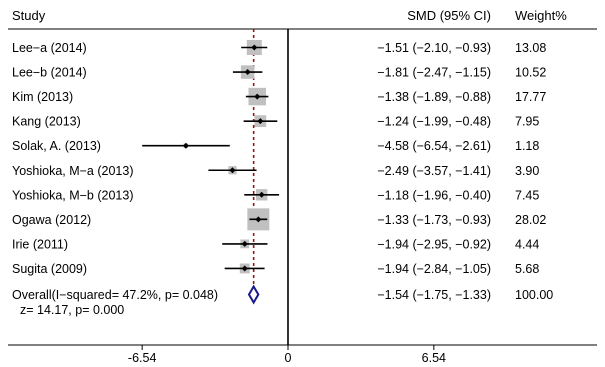 This screenshot has height=367, width=605. Describe the element at coordinates (527, 122) in the screenshot. I see `study-weight-text: 7.95` at that location.